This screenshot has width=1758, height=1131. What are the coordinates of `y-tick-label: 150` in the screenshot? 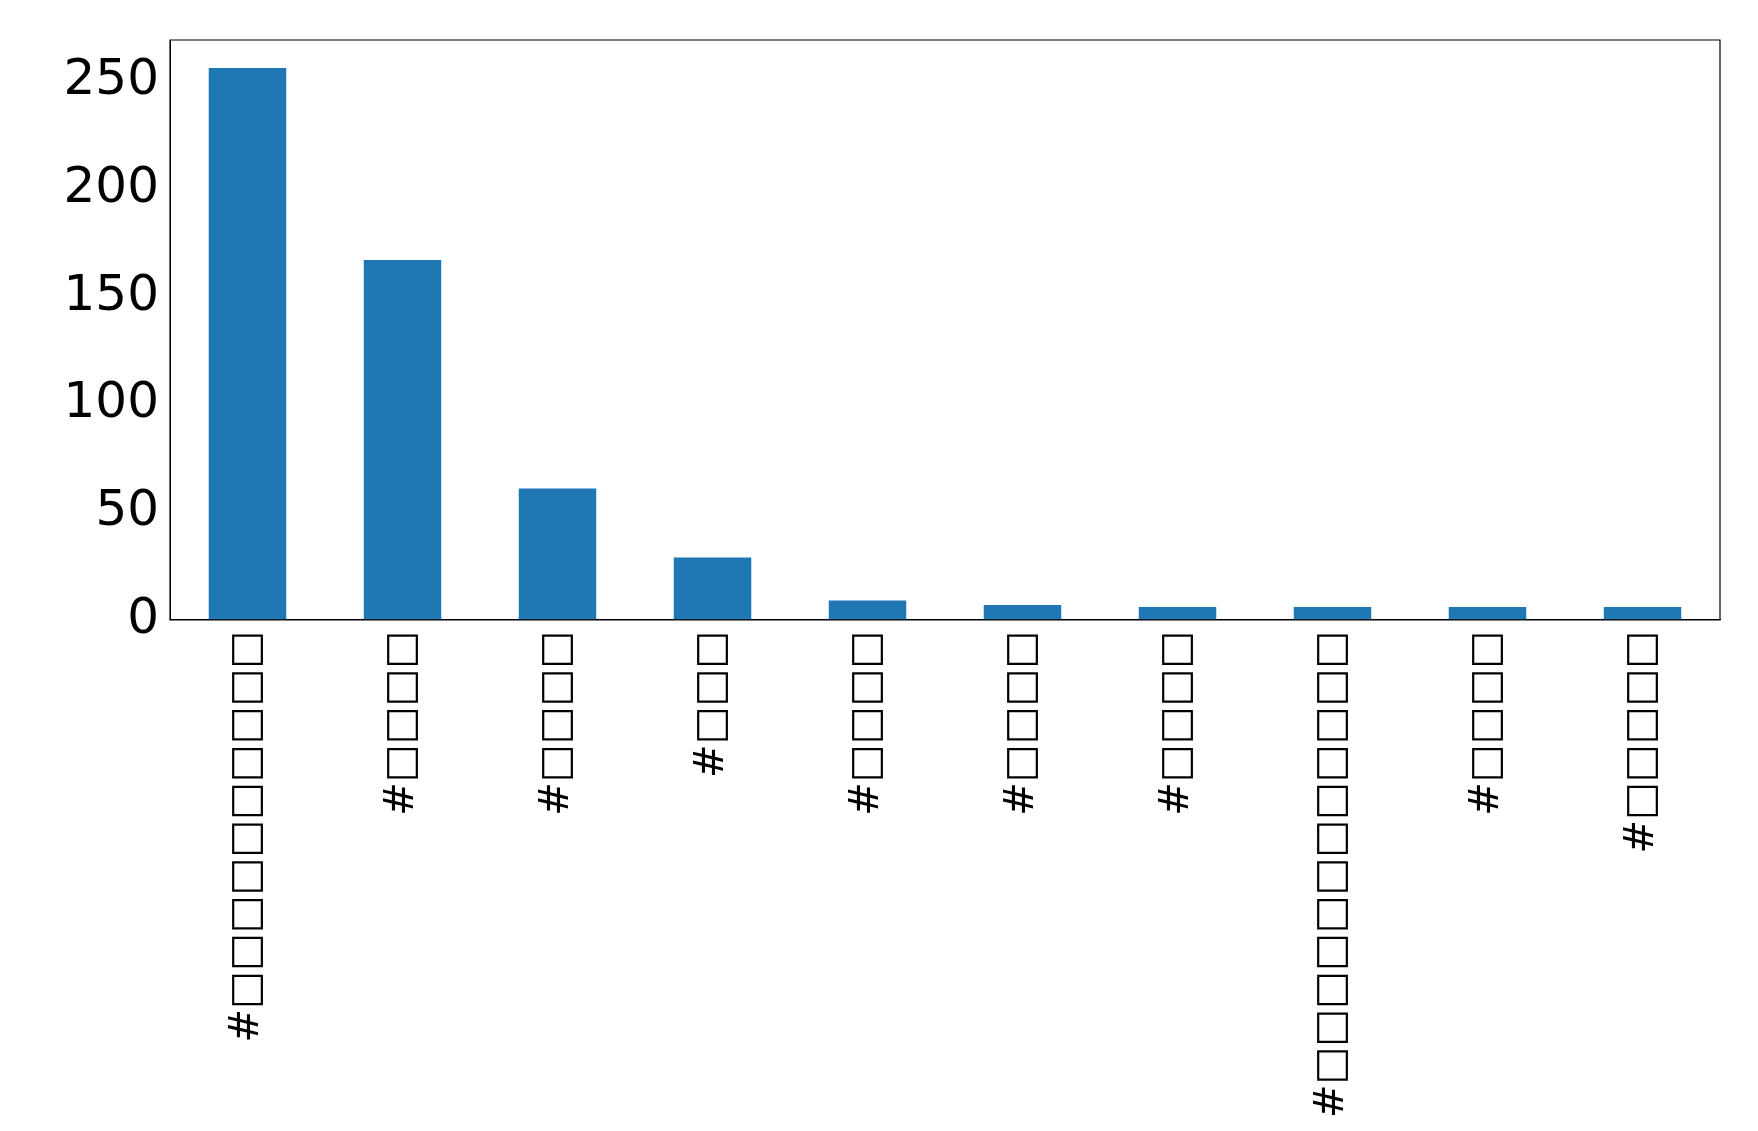 It's located at (111, 292).